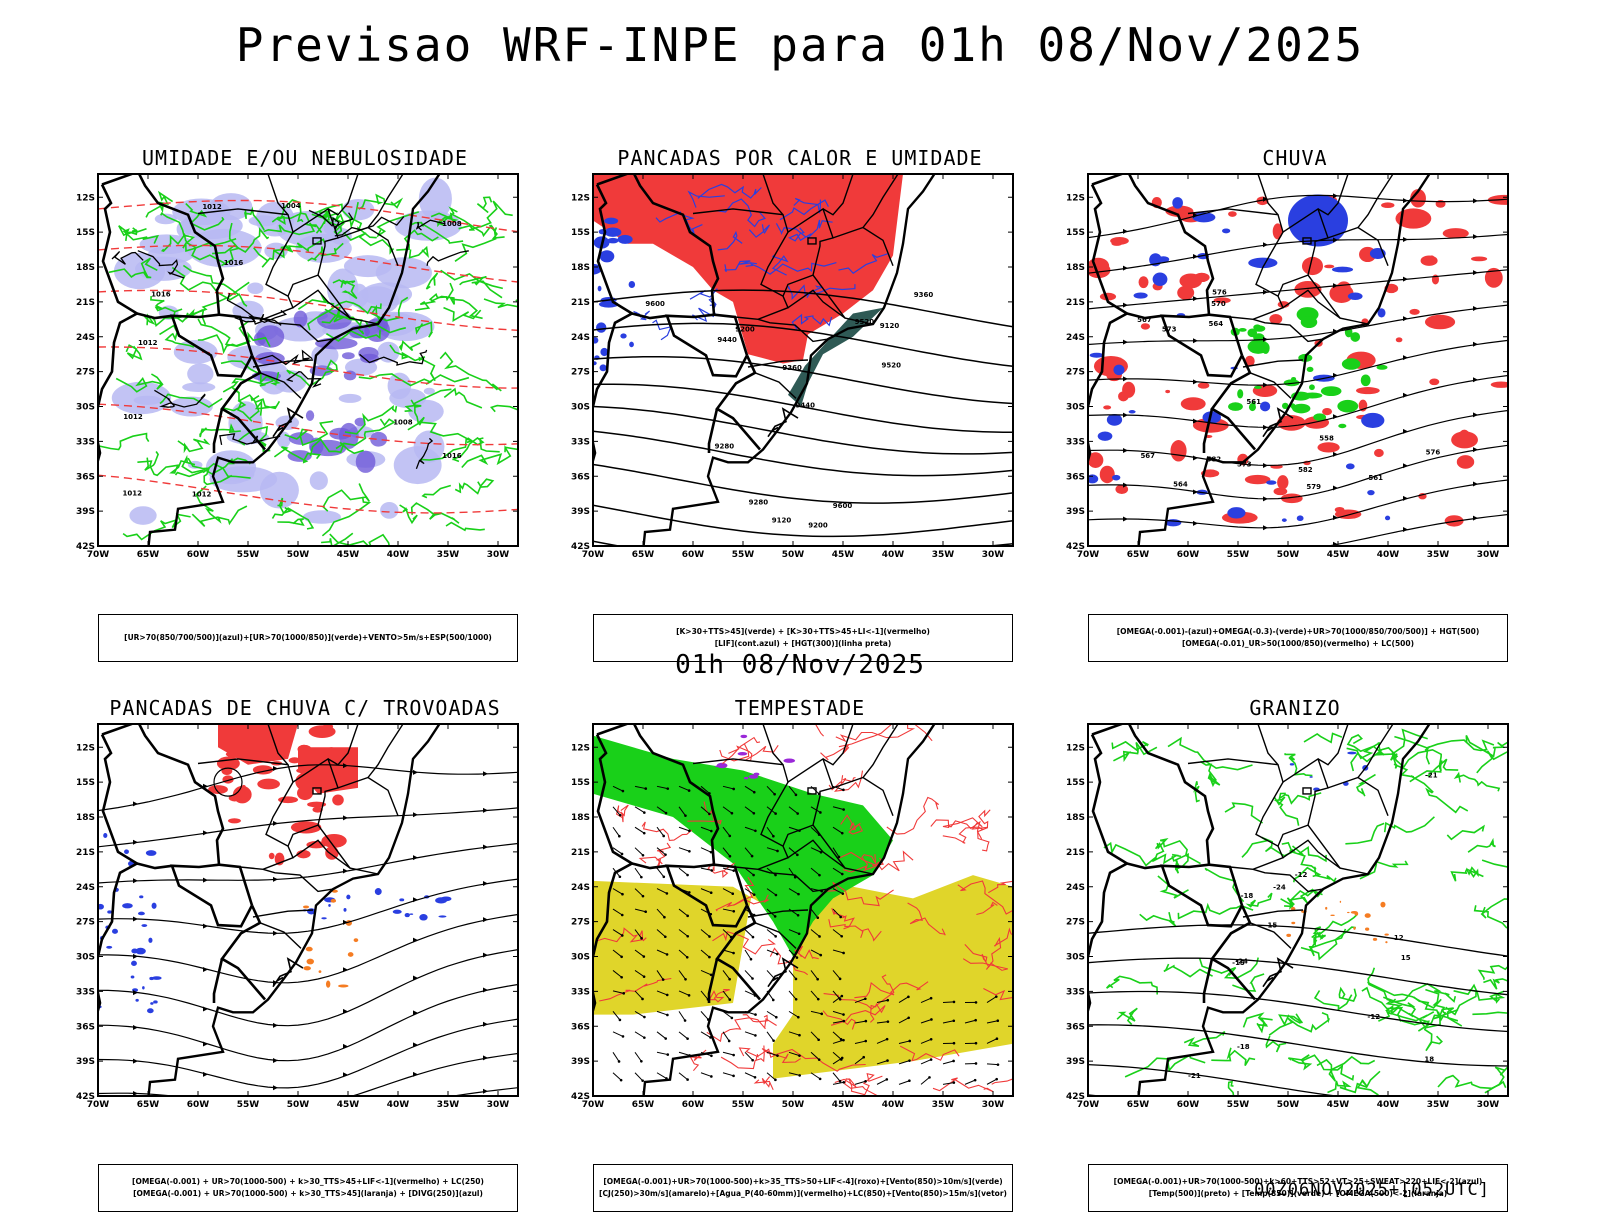  I want to click on panel-title: CHUVA, so click(1295, 158).